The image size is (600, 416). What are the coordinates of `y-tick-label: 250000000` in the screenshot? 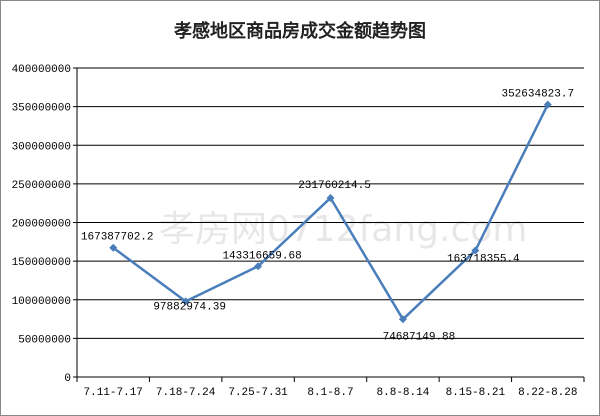 It's located at (41, 186).